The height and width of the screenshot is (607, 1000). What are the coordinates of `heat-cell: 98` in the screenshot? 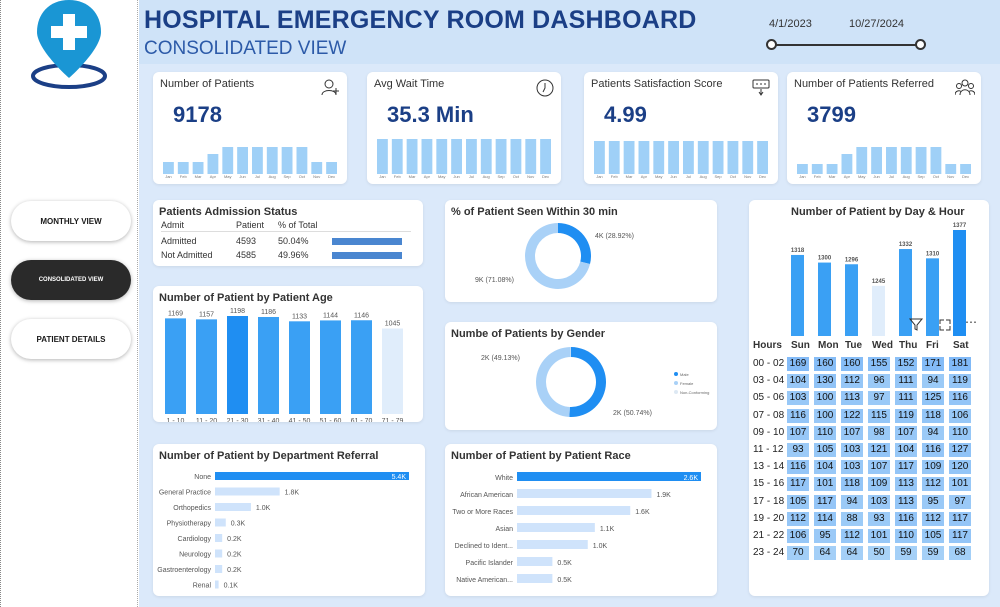 It's located at (879, 432).